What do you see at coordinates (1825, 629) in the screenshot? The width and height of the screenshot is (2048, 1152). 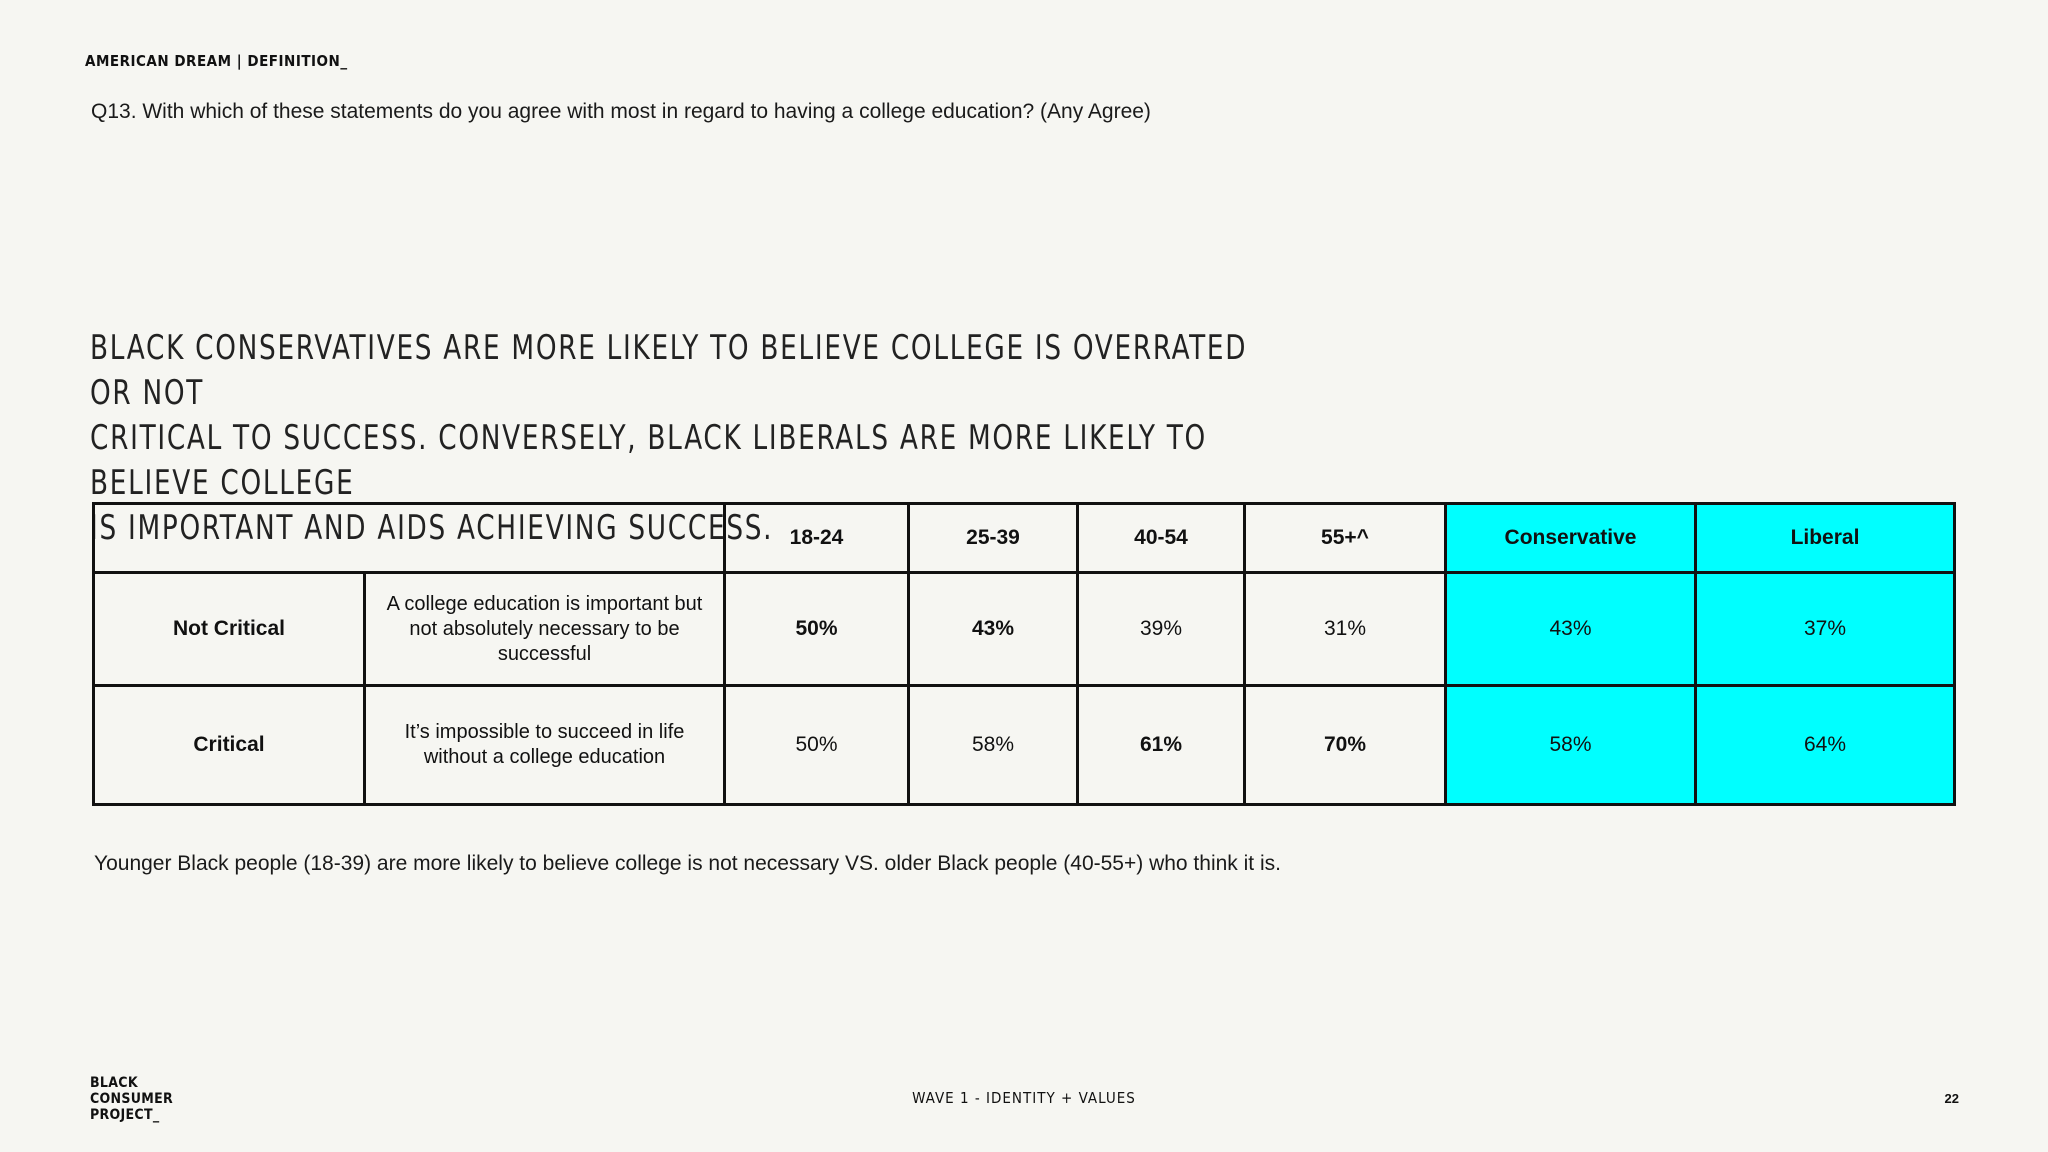 I see `table-cell: 37%` at bounding box center [1825, 629].